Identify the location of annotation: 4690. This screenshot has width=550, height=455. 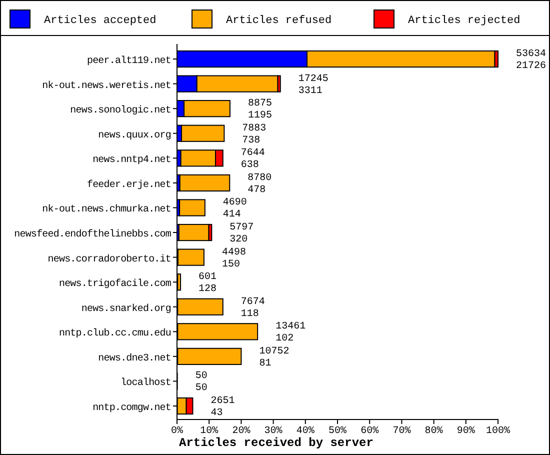
(234, 203).